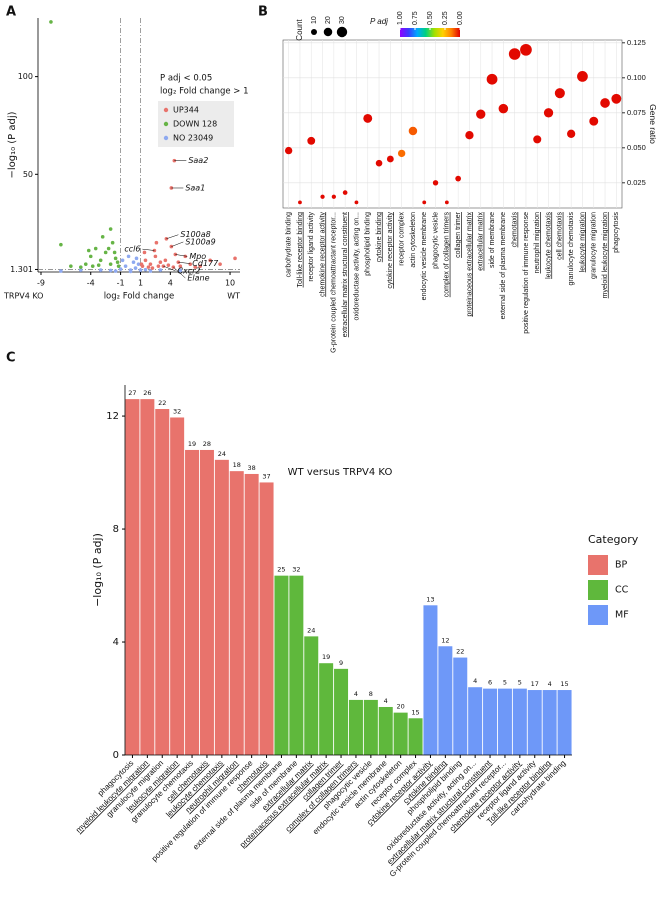  I want to click on x-tick-label: myeloid leukocyte migration, so click(605, 255).